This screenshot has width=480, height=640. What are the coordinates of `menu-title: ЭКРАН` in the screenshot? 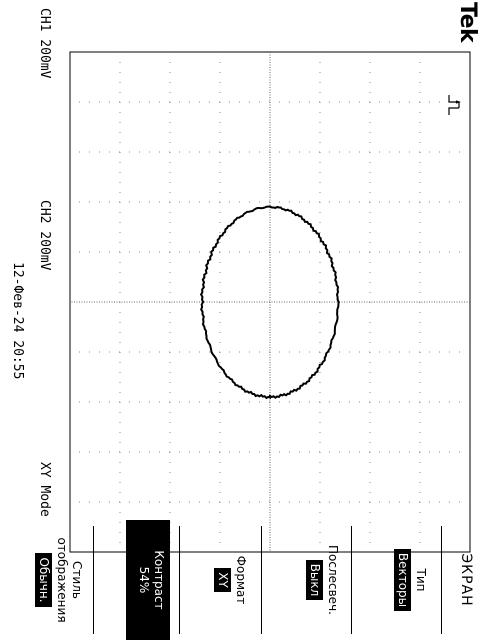 It's located at (466, 580).